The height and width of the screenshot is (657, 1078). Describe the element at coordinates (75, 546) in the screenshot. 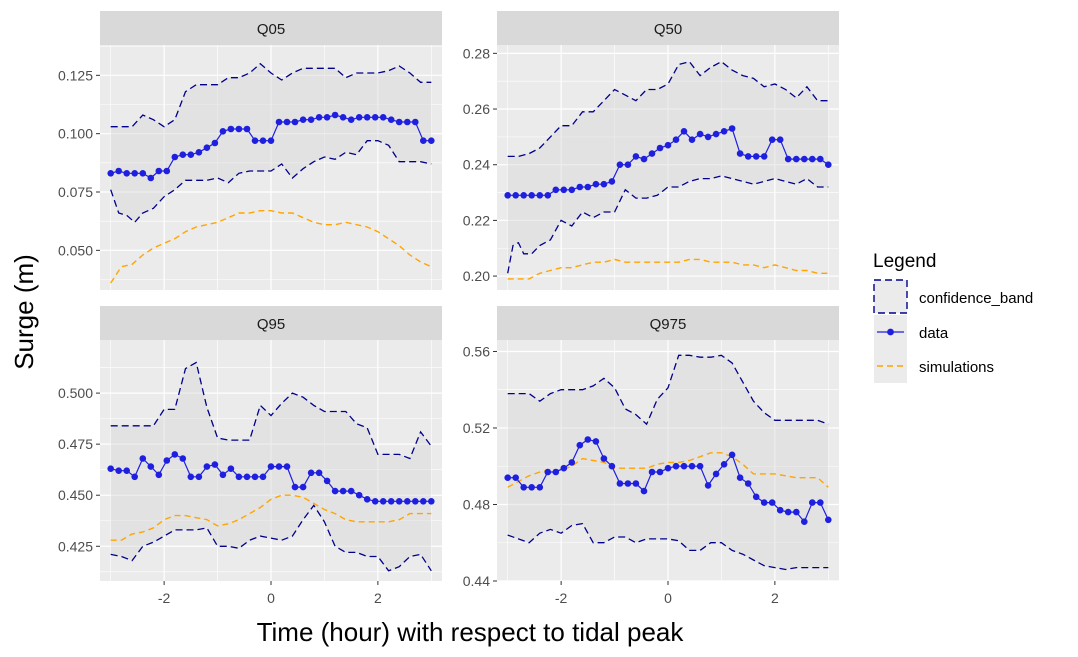

I see `y-tick-label: 0.425` at that location.